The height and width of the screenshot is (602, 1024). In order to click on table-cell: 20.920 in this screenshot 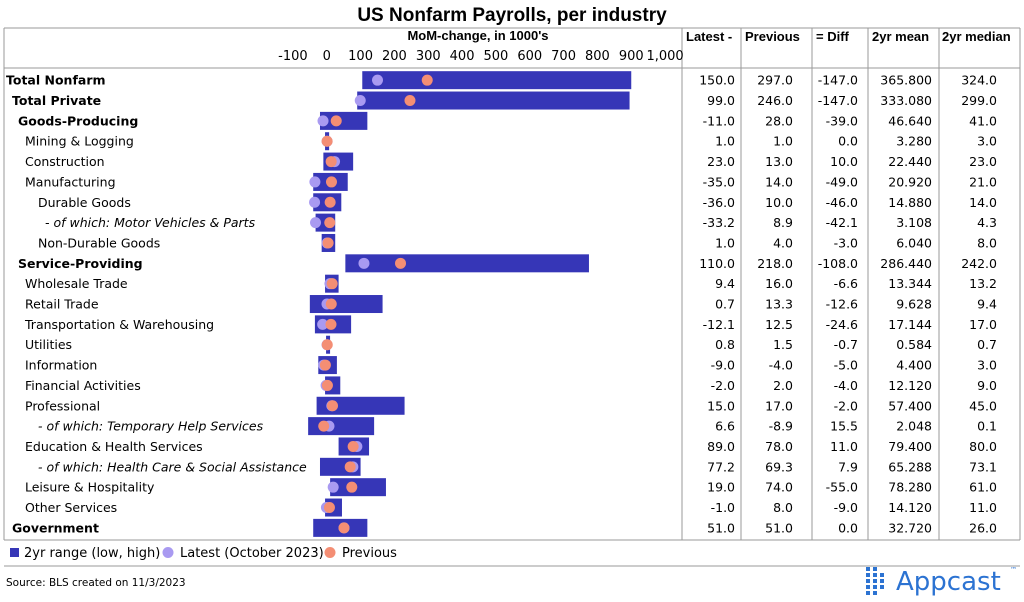, I will do `click(910, 181)`.